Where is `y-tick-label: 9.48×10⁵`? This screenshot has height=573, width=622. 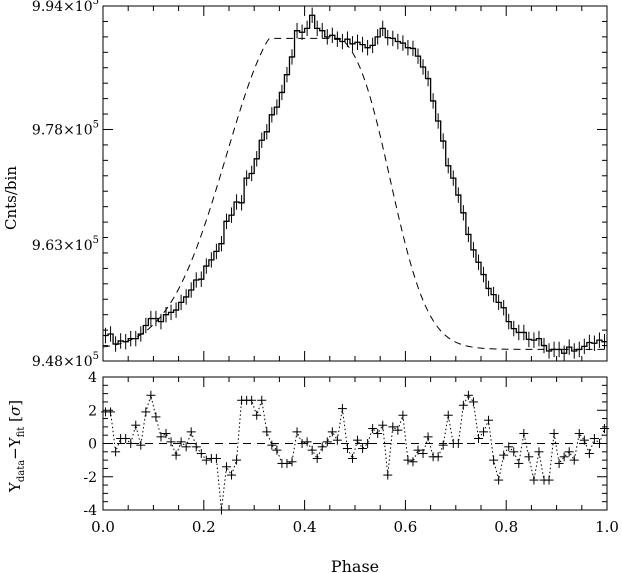
y-tick-label: 9.48×10⁵ is located at coordinates (65, 360).